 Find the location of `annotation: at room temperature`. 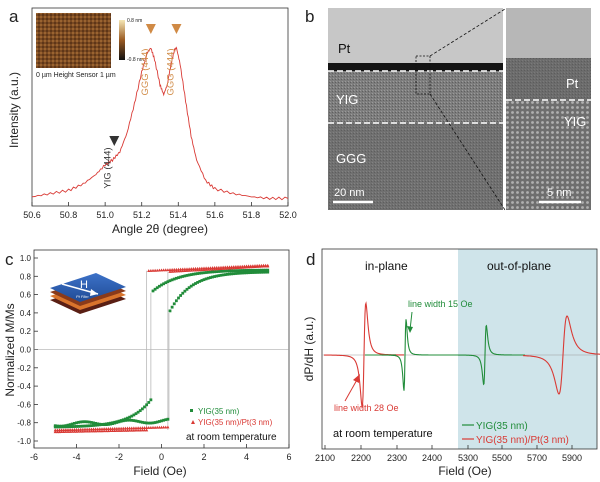

annotation: at room temperature is located at coordinates (383, 434).